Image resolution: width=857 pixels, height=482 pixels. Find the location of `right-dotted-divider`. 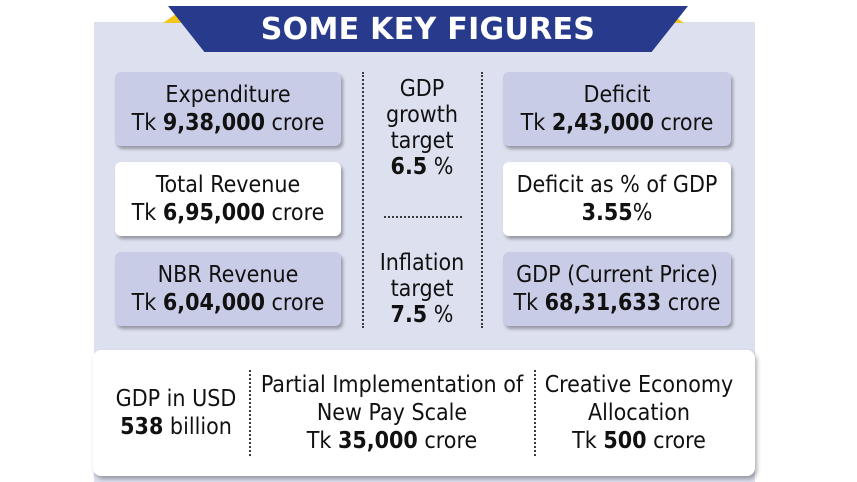

right-dotted-divider is located at coordinates (482, 200).